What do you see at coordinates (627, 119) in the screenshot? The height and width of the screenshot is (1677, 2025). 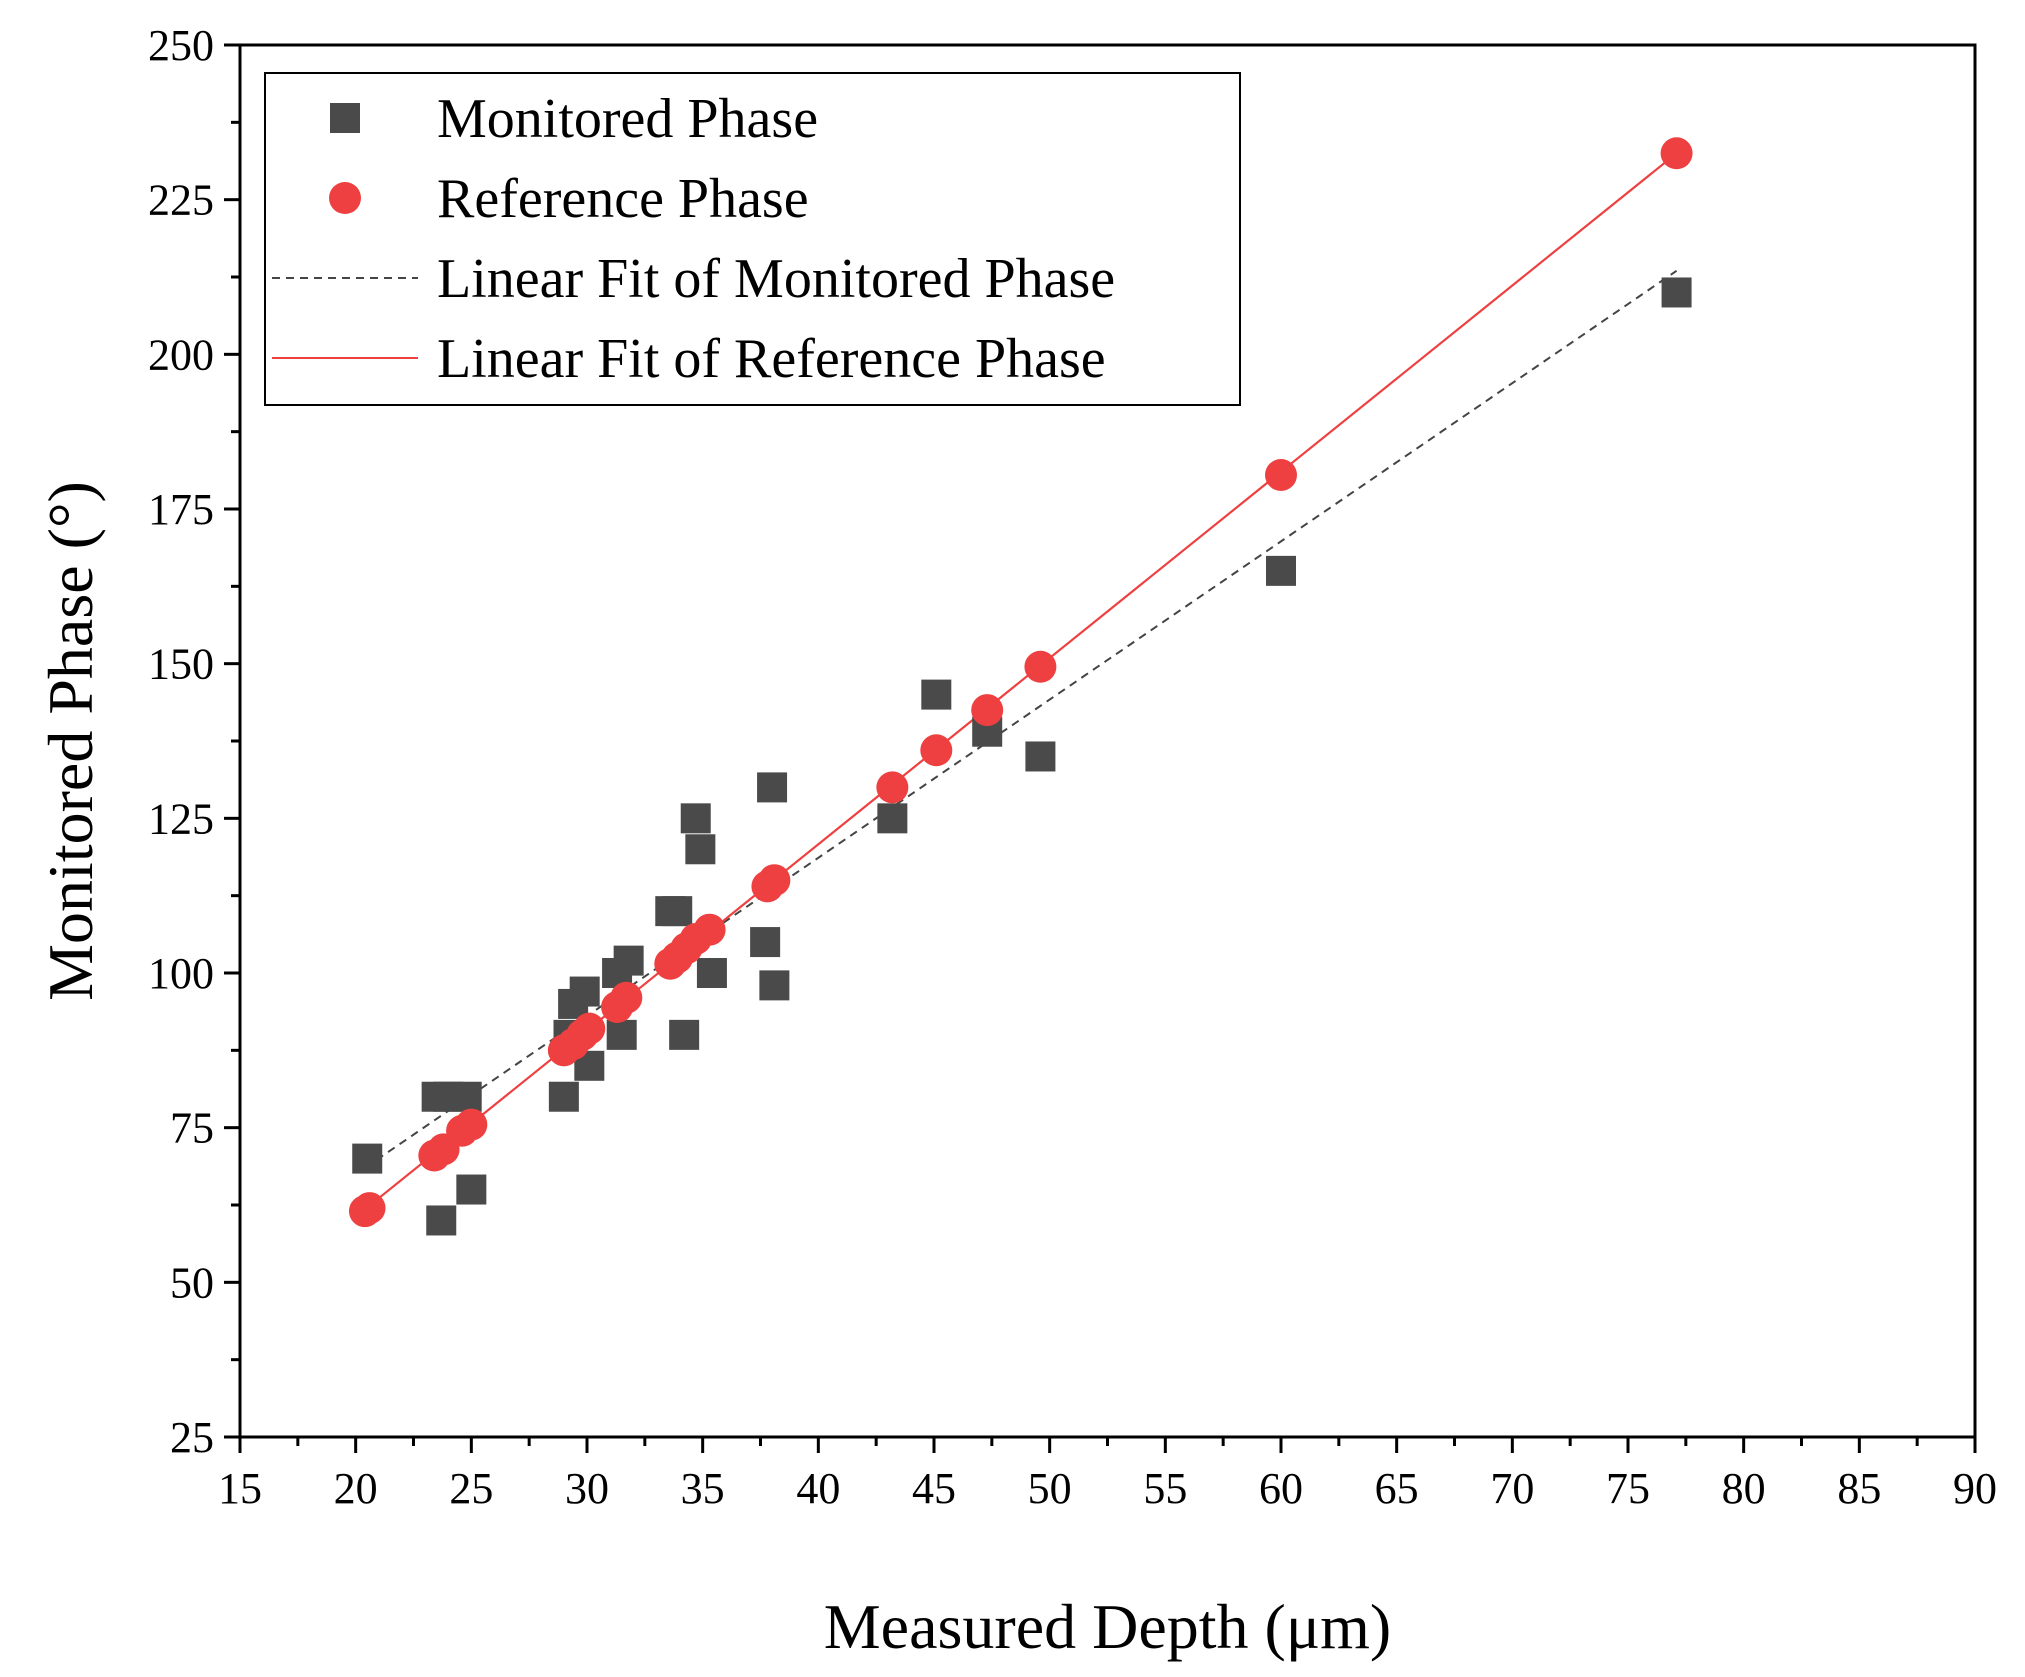 I see `legend-label: Monitored Phase` at bounding box center [627, 119].